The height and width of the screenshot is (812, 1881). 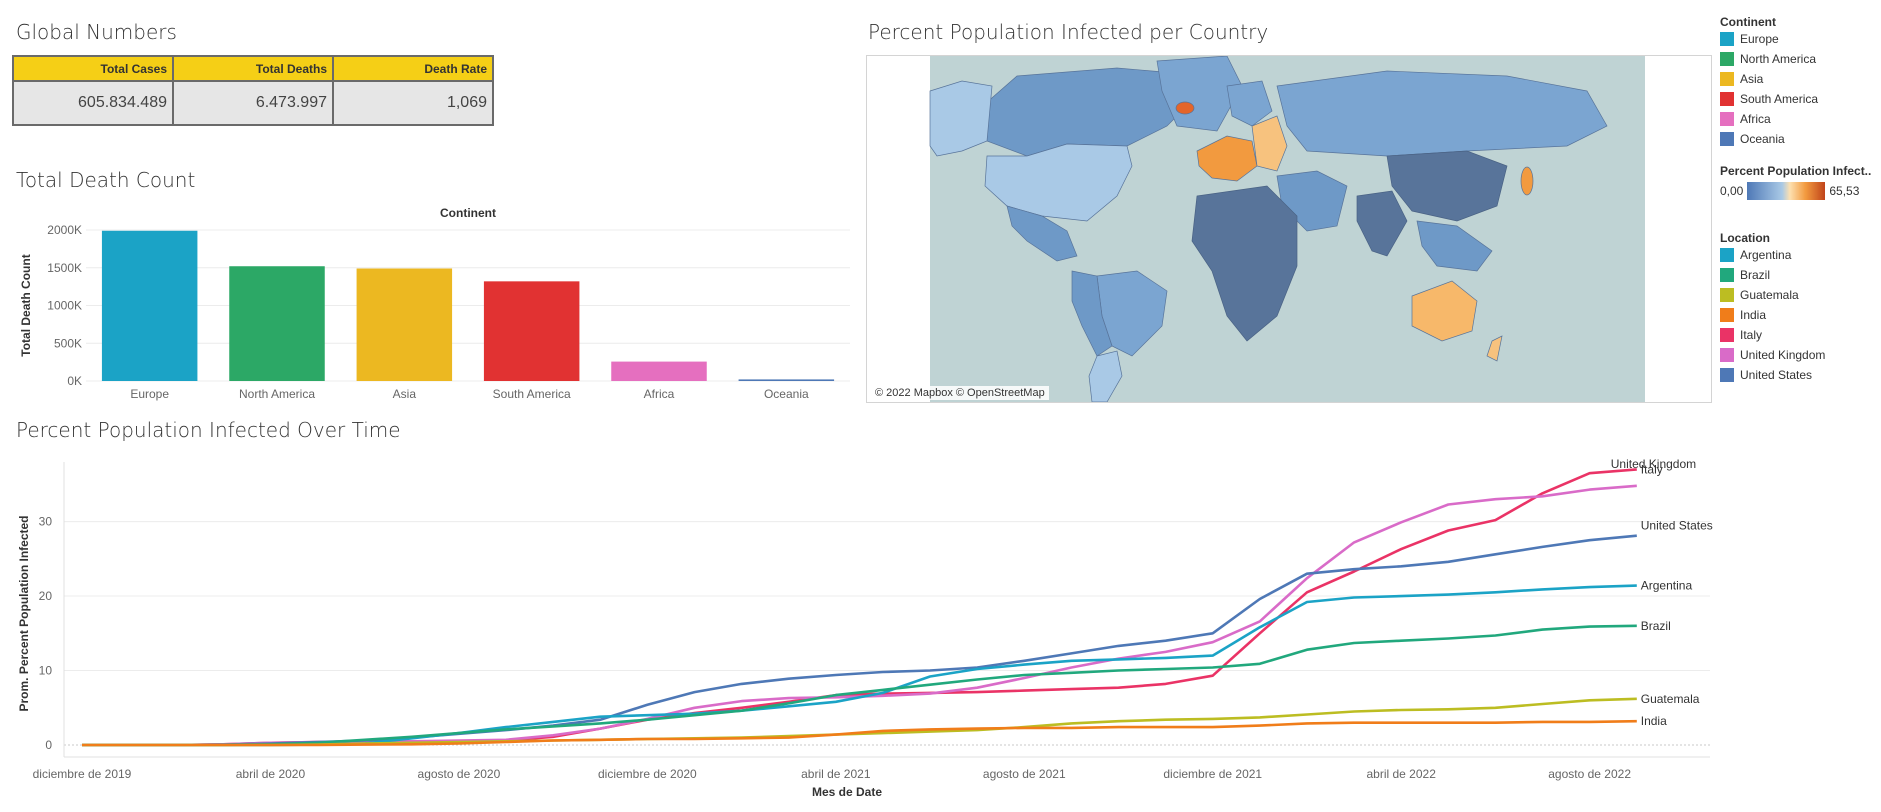 What do you see at coordinates (1042, 233) in the screenshot?
I see `country-mexico` at bounding box center [1042, 233].